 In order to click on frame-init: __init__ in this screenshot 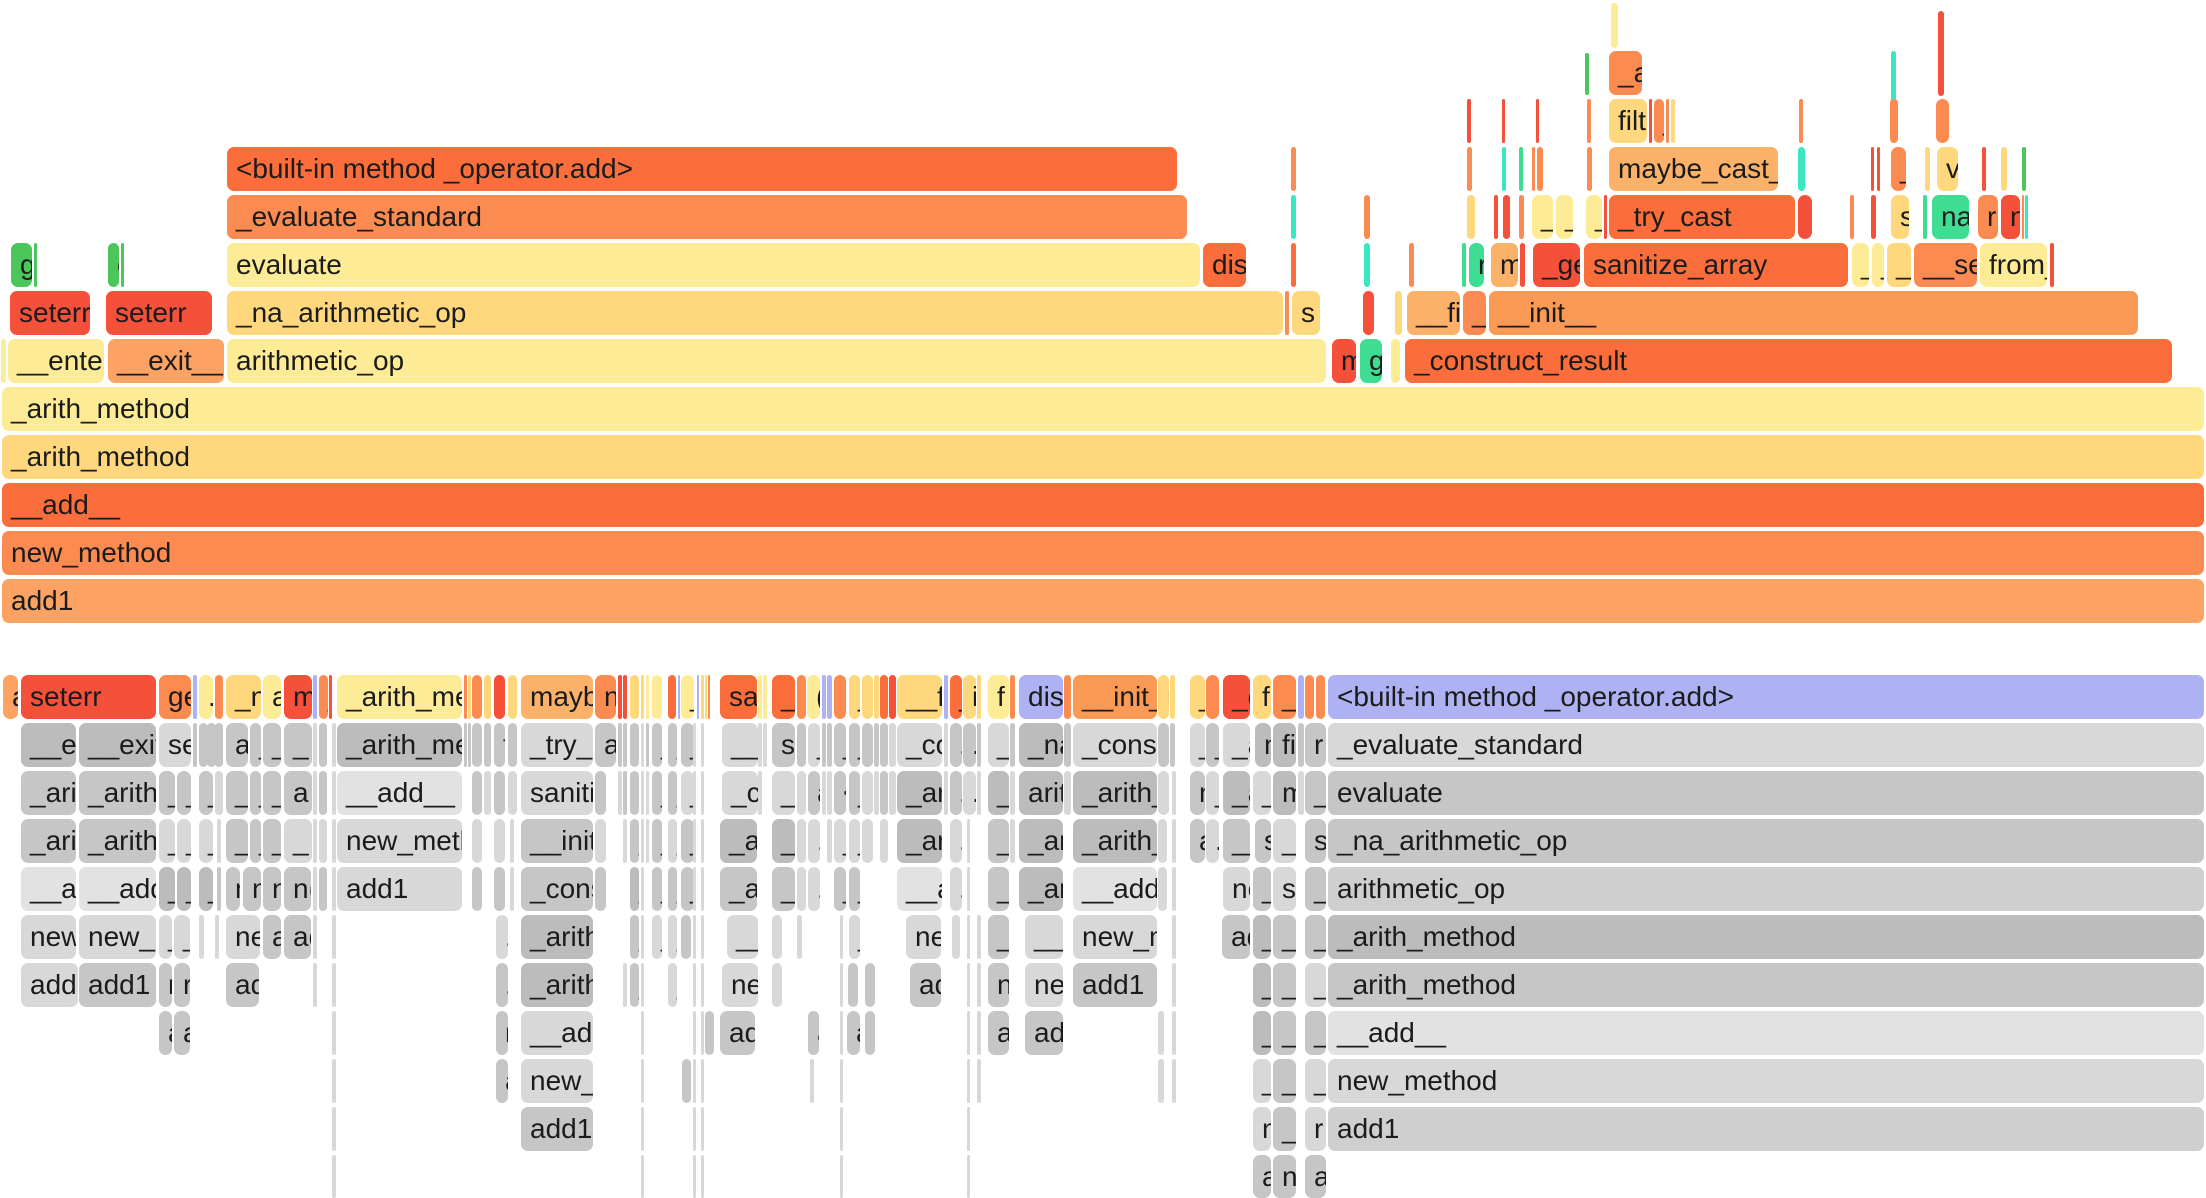, I will do `click(1813, 313)`.